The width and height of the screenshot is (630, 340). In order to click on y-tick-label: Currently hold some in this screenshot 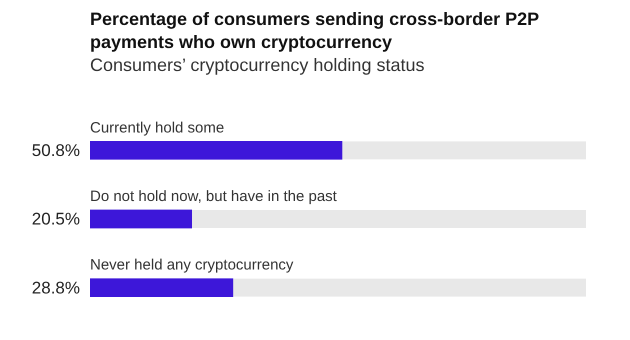, I will do `click(157, 127)`.